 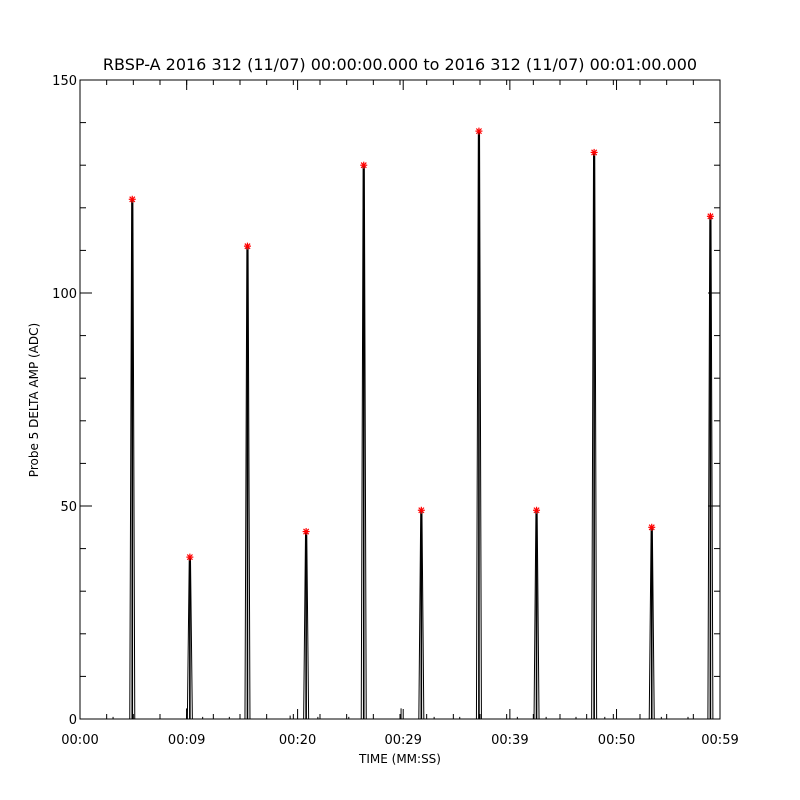 I want to click on x-tick-label: 00:29, so click(x=402, y=740).